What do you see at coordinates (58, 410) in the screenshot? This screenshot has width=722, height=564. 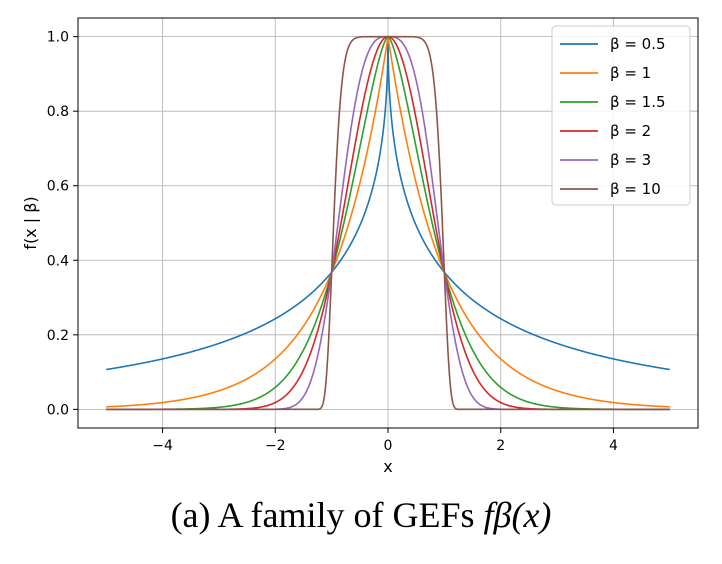 I see `y-tick-label: 0.0` at bounding box center [58, 410].